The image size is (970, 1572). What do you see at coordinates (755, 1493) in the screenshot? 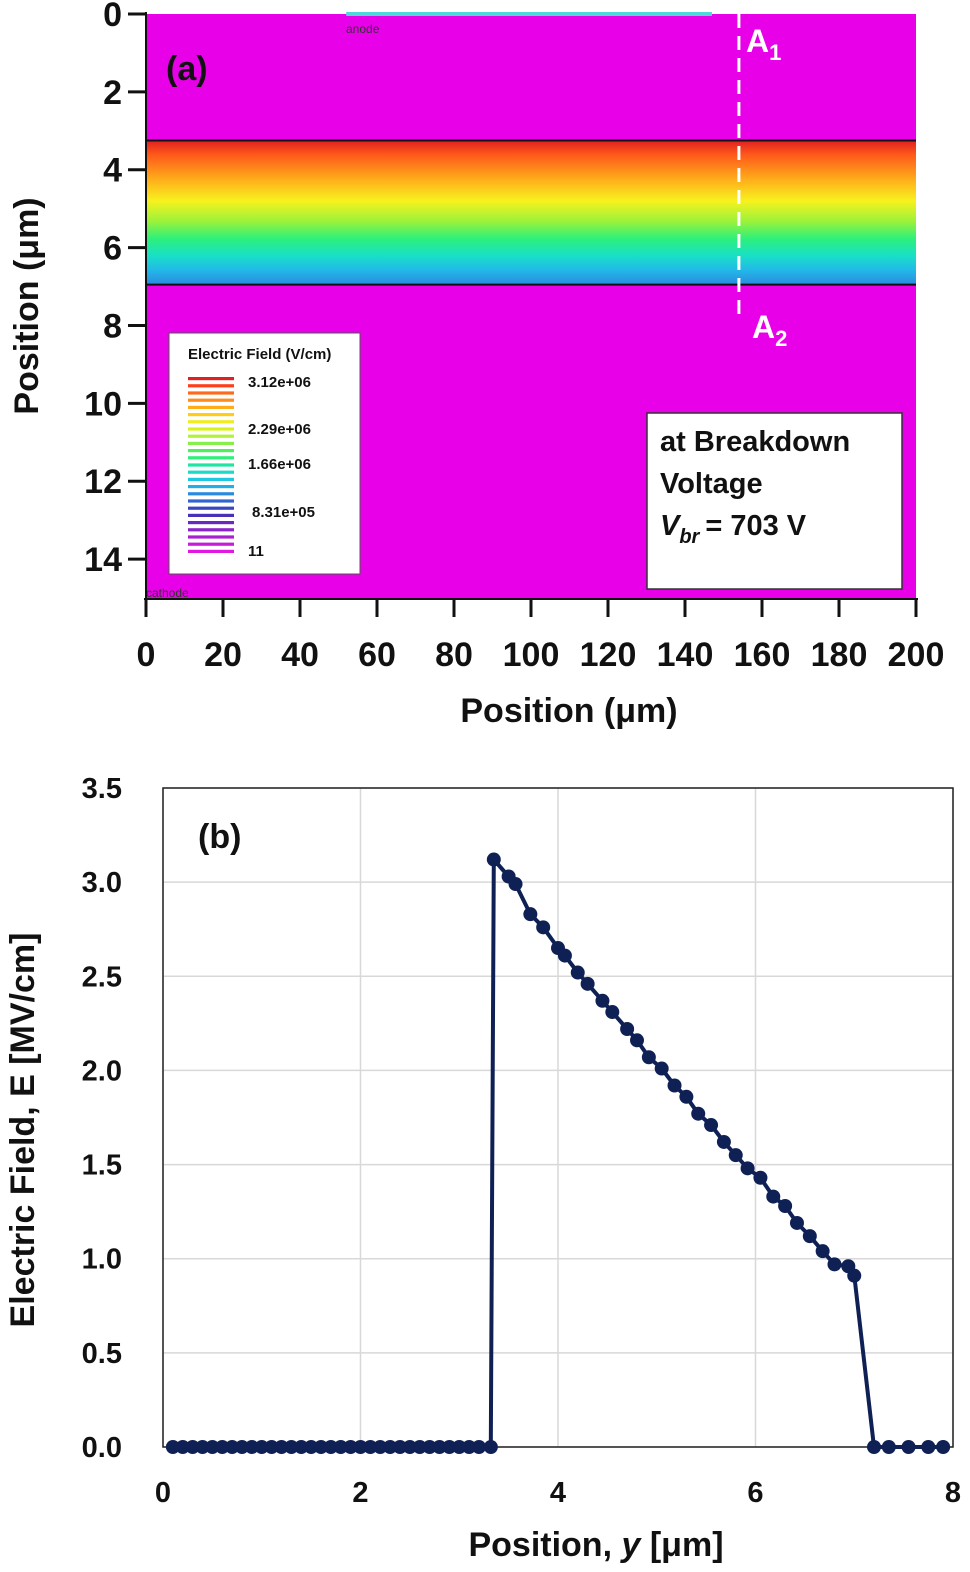
I see `x-tick-label-6: 6` at bounding box center [755, 1493].